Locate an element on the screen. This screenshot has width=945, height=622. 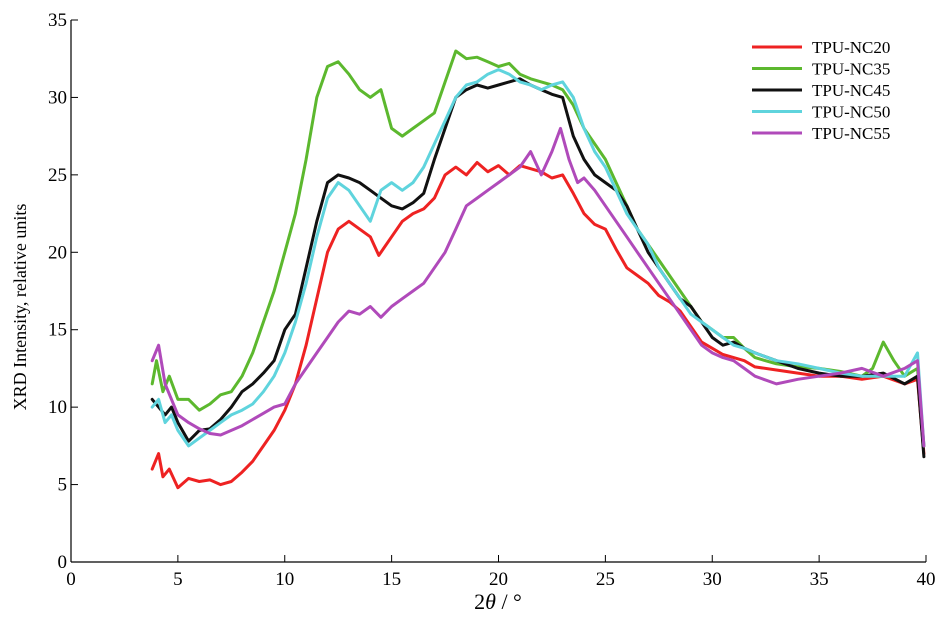
legend-label: TPU-NC35 is located at coordinates (851, 69).